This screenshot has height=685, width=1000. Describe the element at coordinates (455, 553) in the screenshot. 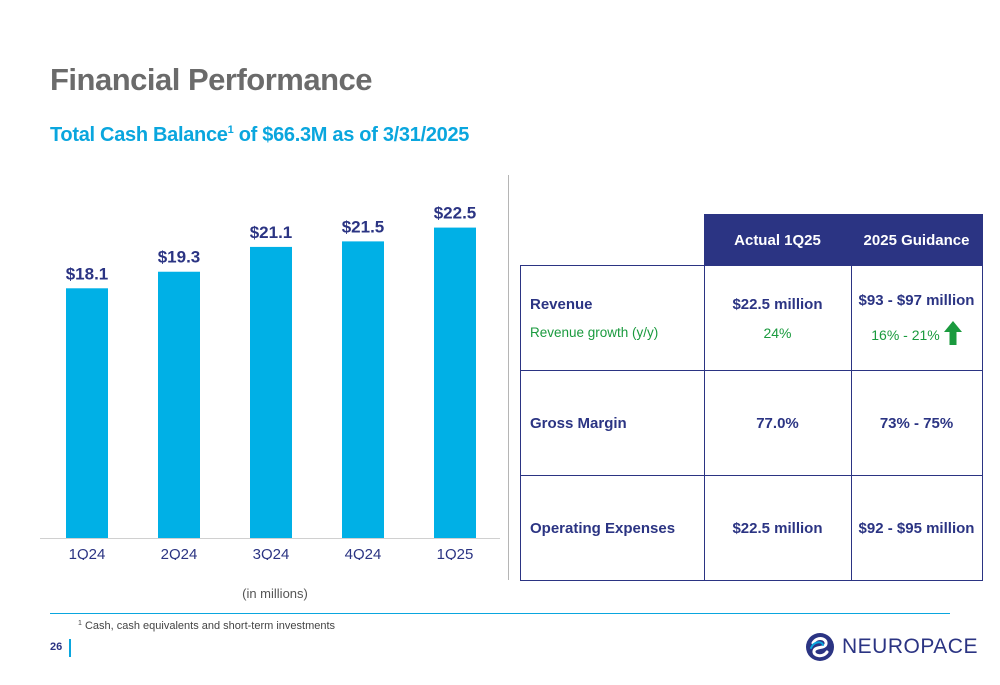

I see `tick-label-1Q25: 1Q25` at that location.